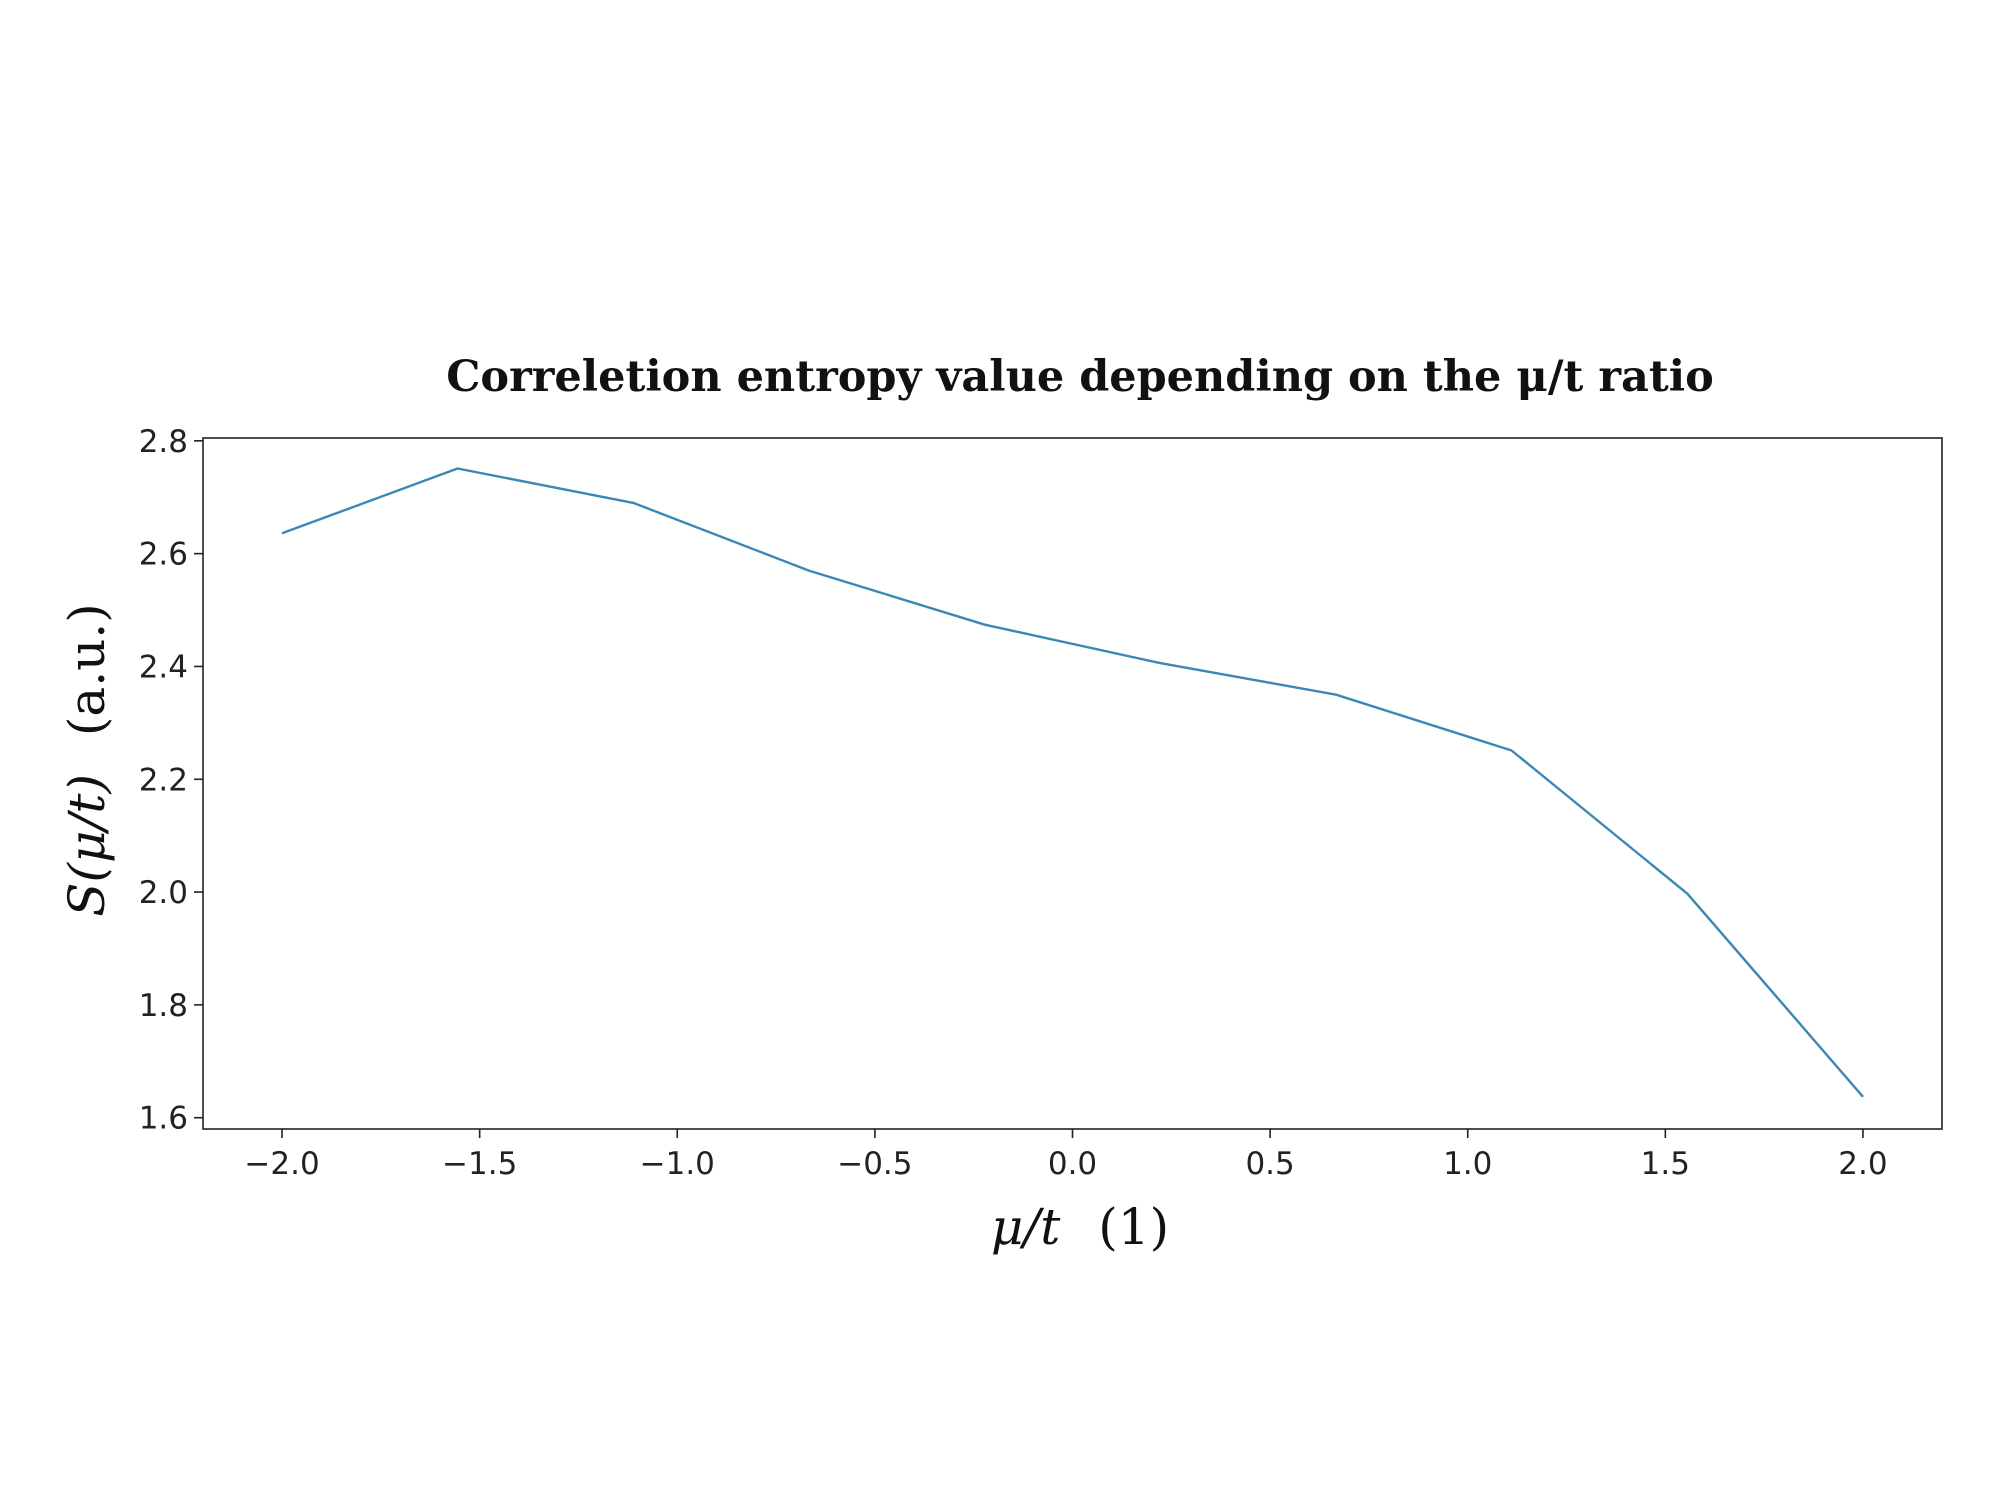 The image size is (2000, 1500). I want to click on y-tick-label: 2.6, so click(163, 555).